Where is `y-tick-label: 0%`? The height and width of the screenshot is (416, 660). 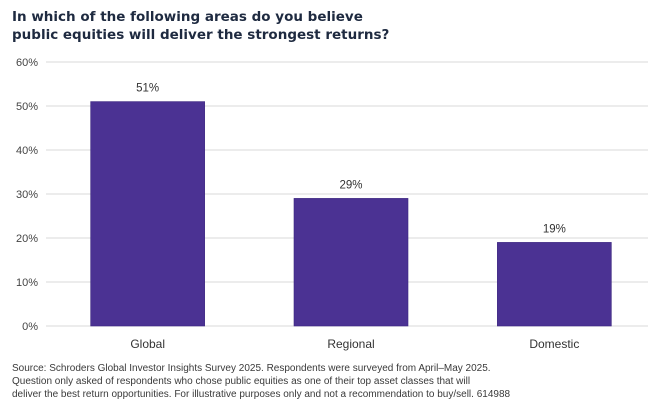 y-tick-label: 0% is located at coordinates (30, 327).